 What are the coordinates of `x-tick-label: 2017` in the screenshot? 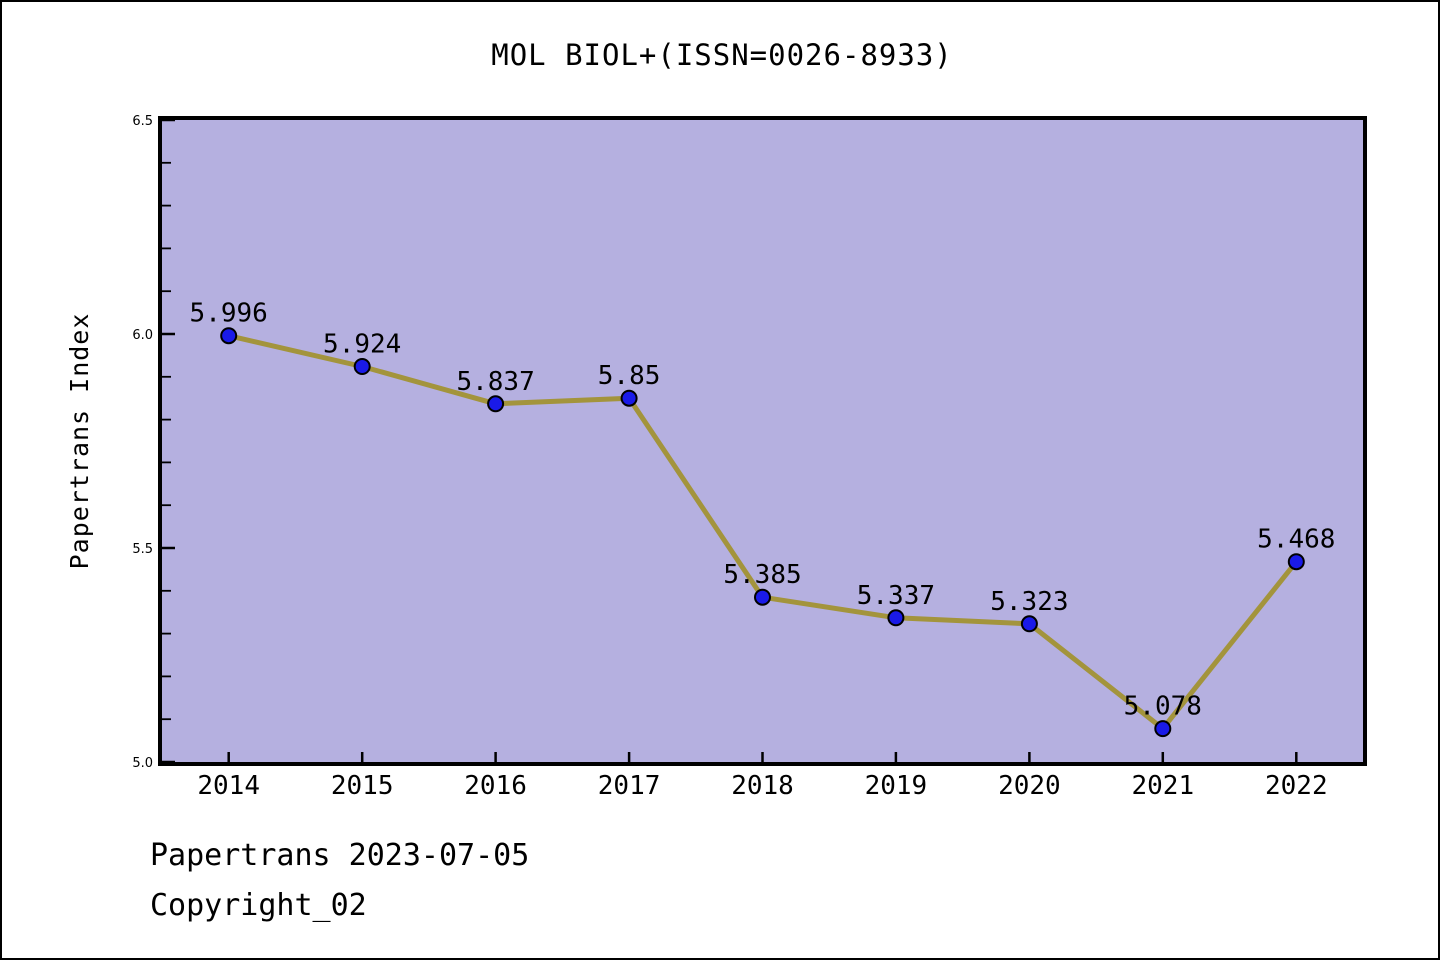 It's located at (629, 786).